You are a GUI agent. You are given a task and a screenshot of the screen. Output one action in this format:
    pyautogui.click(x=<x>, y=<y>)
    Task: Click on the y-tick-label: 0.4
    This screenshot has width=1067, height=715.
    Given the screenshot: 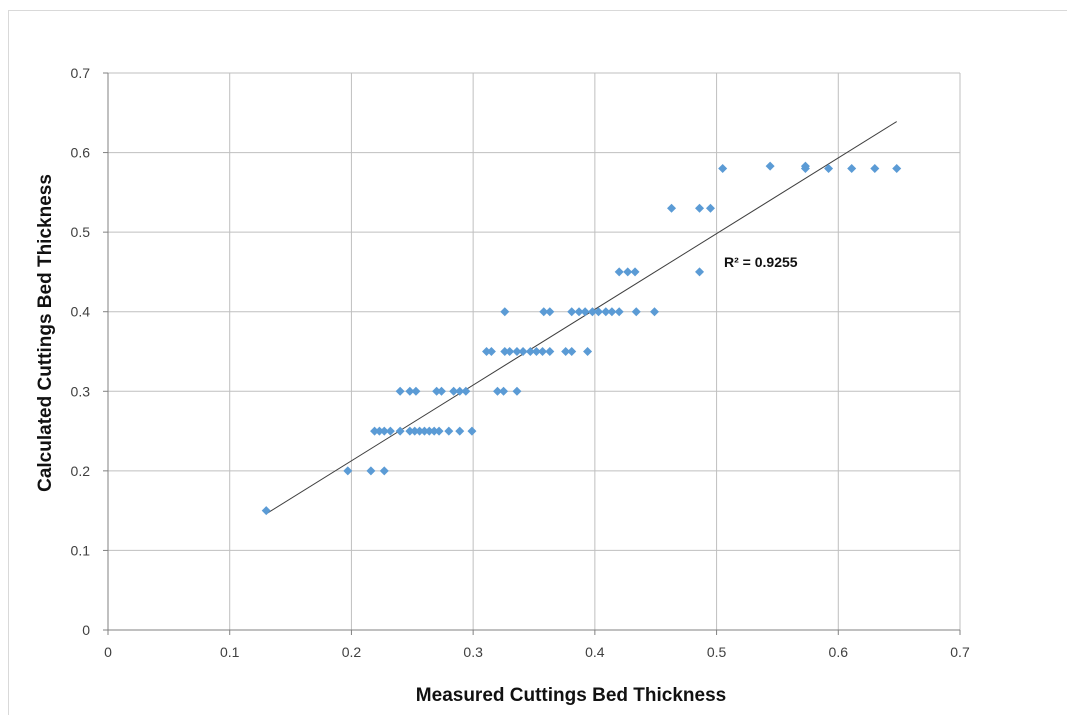 What is the action you would take?
    pyautogui.click(x=81, y=312)
    